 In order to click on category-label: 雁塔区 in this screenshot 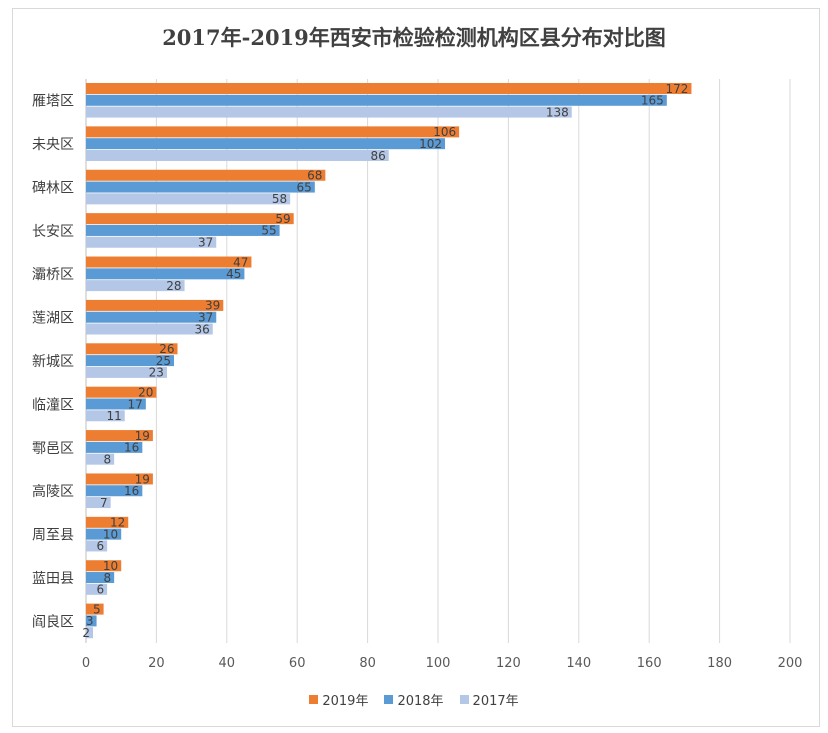, I will do `click(53, 102)`.